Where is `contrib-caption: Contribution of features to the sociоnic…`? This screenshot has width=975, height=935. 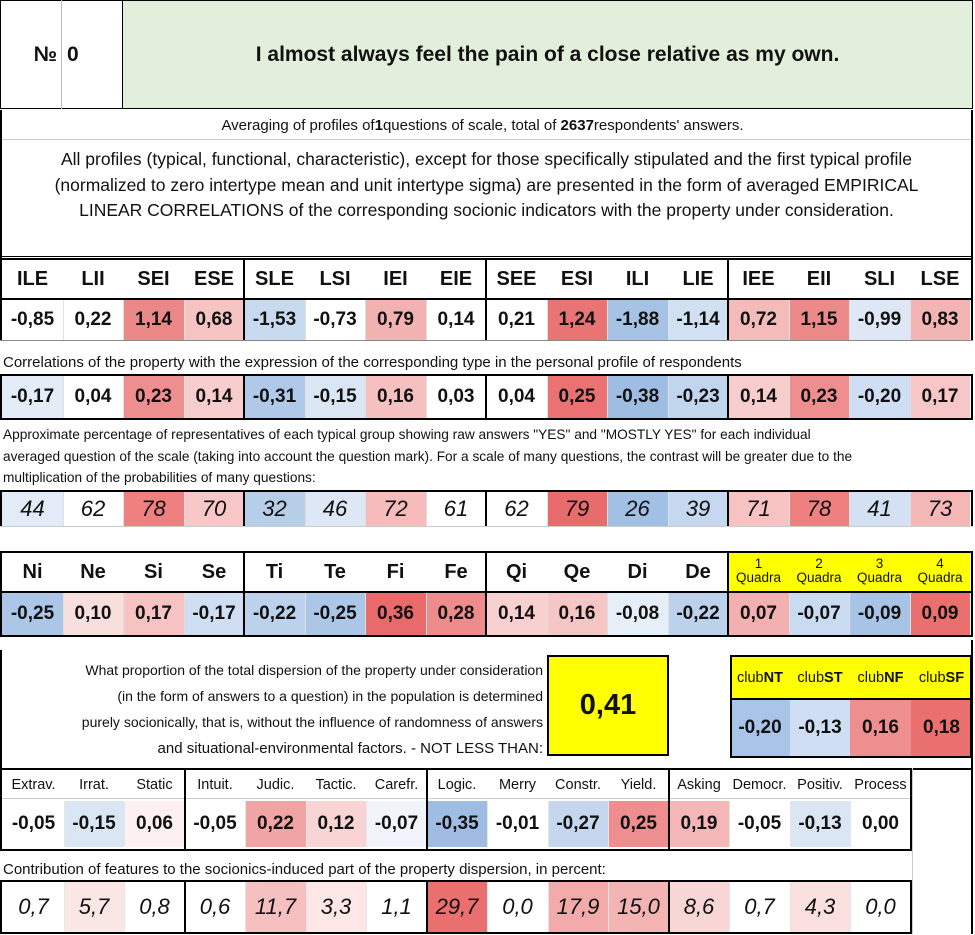
contrib-caption: Contribution of features to the sociоnic… is located at coordinates (304, 869).